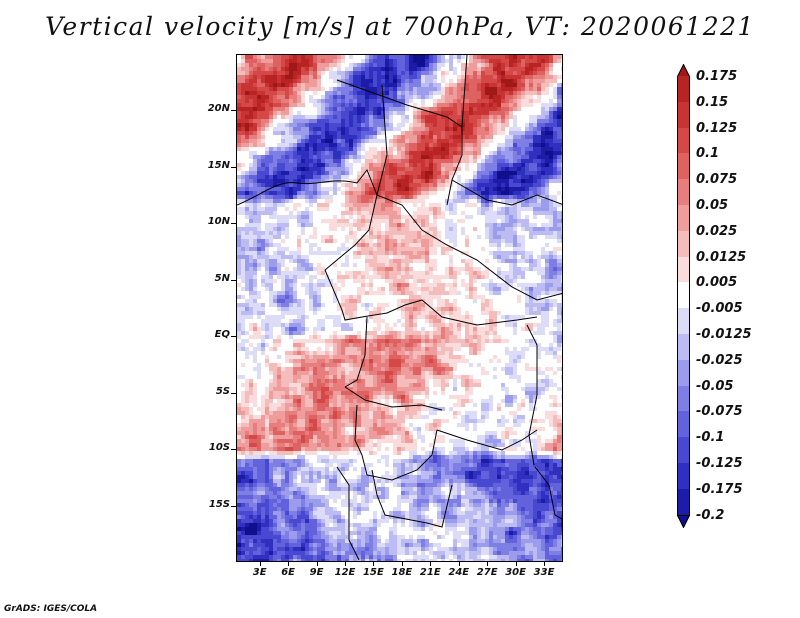 The width and height of the screenshot is (800, 618). Describe the element at coordinates (708, 154) in the screenshot. I see `colorbar-label: 0.1` at that location.